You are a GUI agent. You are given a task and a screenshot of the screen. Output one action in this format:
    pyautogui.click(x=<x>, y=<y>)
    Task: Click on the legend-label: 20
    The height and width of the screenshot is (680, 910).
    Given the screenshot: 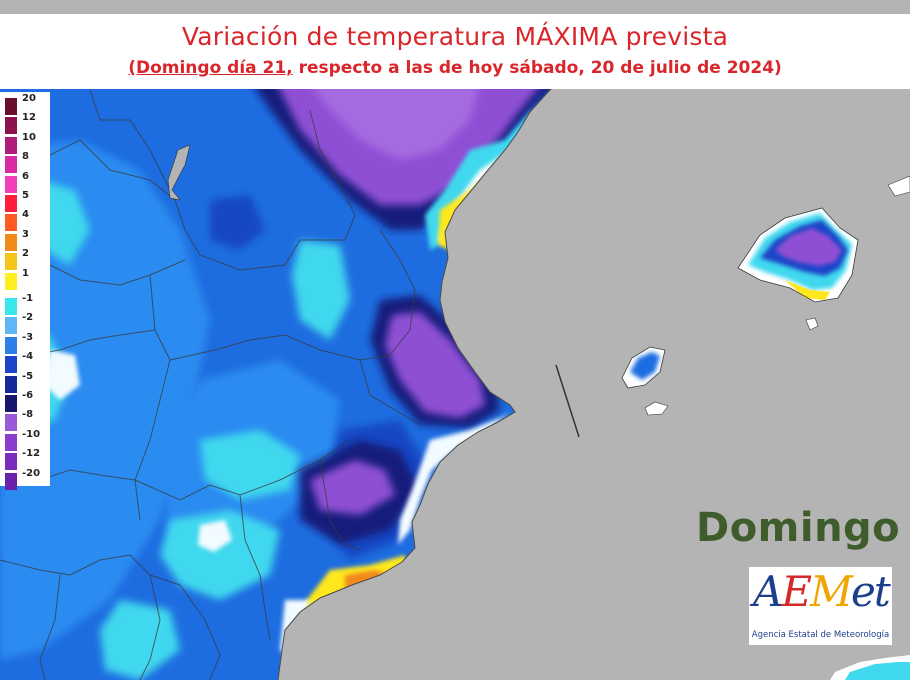 What is the action you would take?
    pyautogui.click(x=29, y=98)
    